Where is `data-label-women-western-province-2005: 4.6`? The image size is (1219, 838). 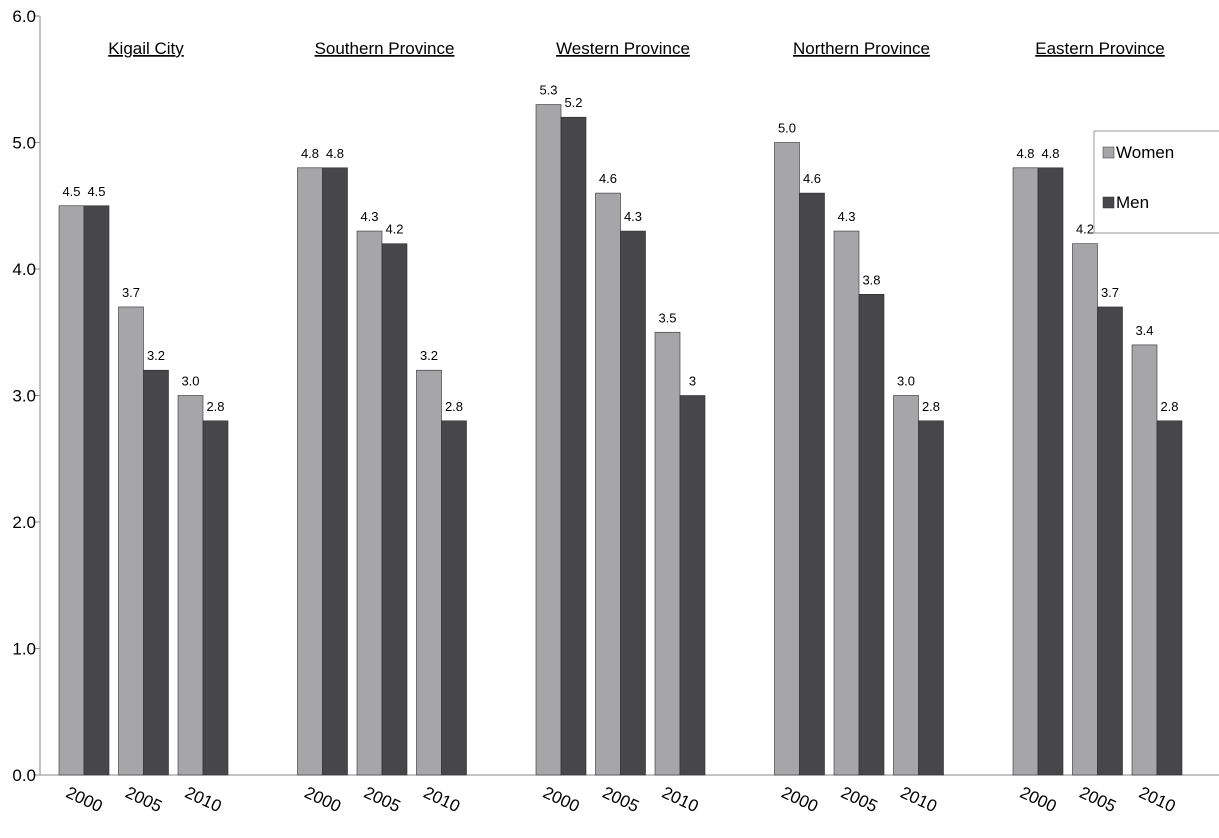 data-label-women-western-province-2005: 4.6 is located at coordinates (608, 178).